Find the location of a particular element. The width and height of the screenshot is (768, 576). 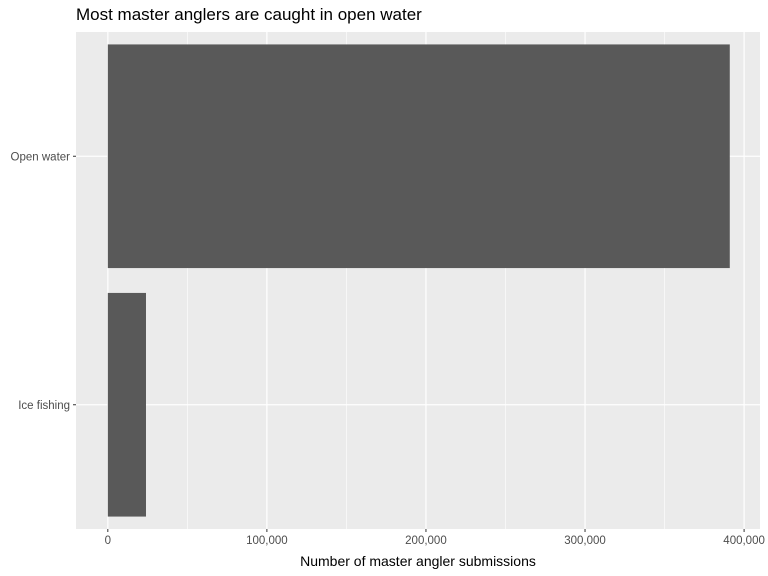

y-tick-label: Open water is located at coordinates (41, 157).